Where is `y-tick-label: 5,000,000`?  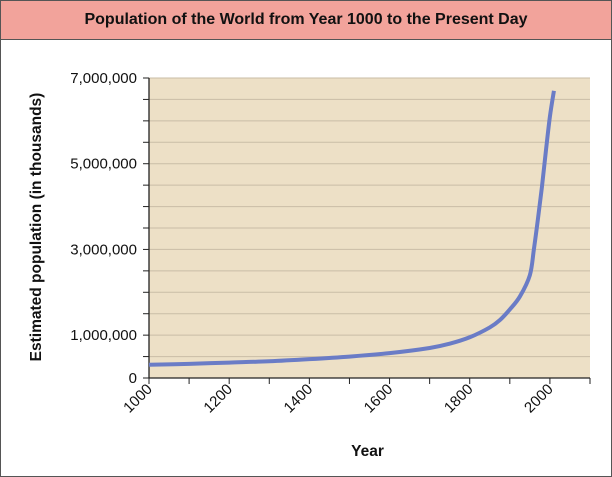 y-tick-label: 5,000,000 is located at coordinates (103, 164).